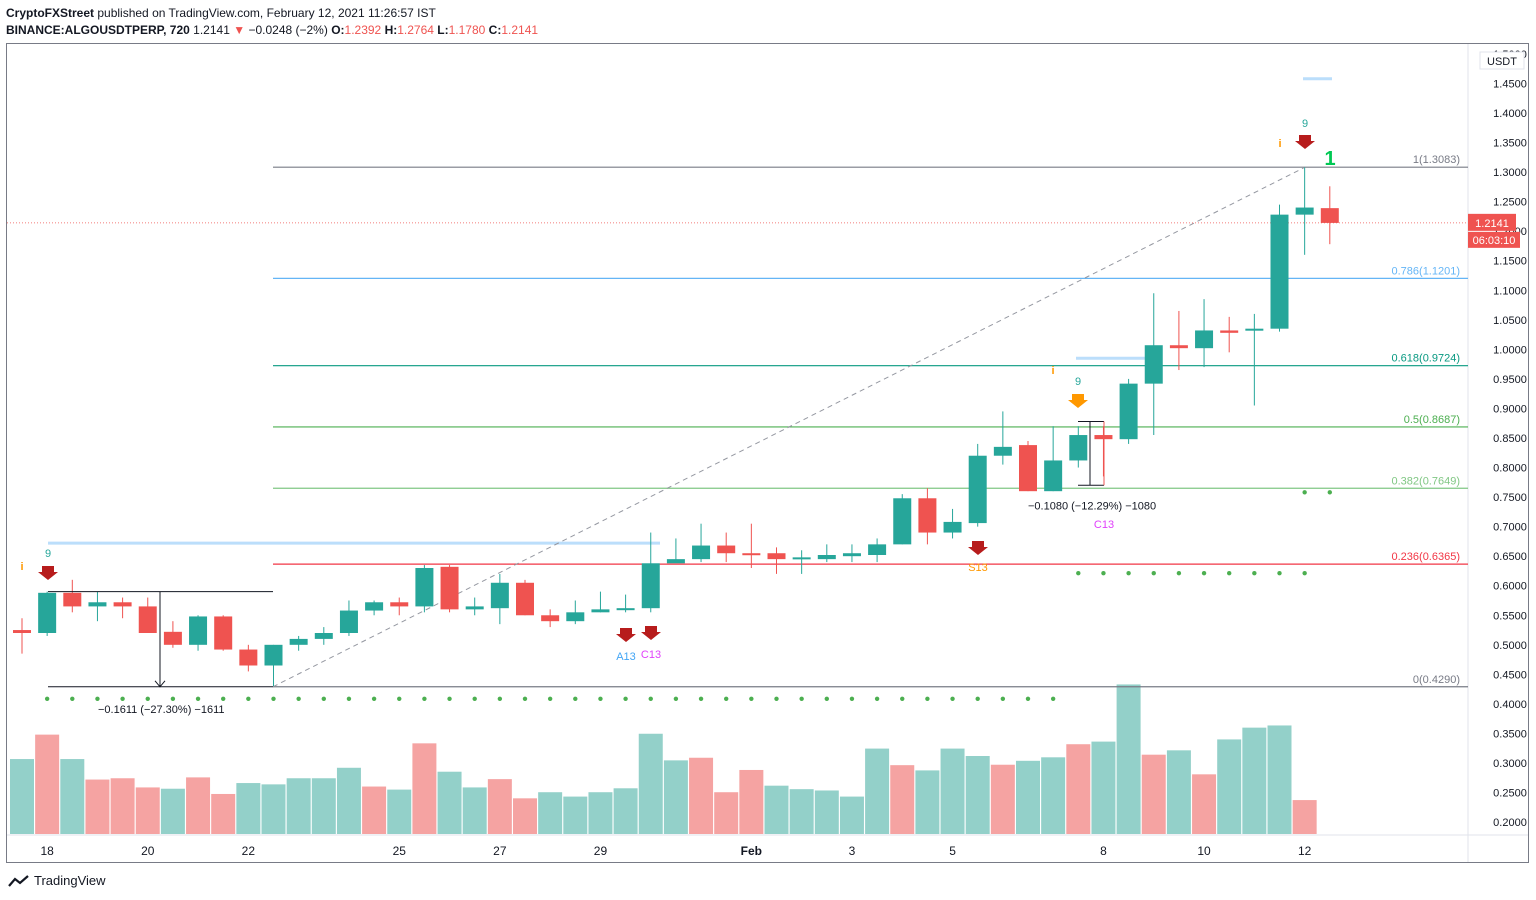 This screenshot has height=900, width=1536. I want to click on time-tick-label: 10, so click(1204, 851).